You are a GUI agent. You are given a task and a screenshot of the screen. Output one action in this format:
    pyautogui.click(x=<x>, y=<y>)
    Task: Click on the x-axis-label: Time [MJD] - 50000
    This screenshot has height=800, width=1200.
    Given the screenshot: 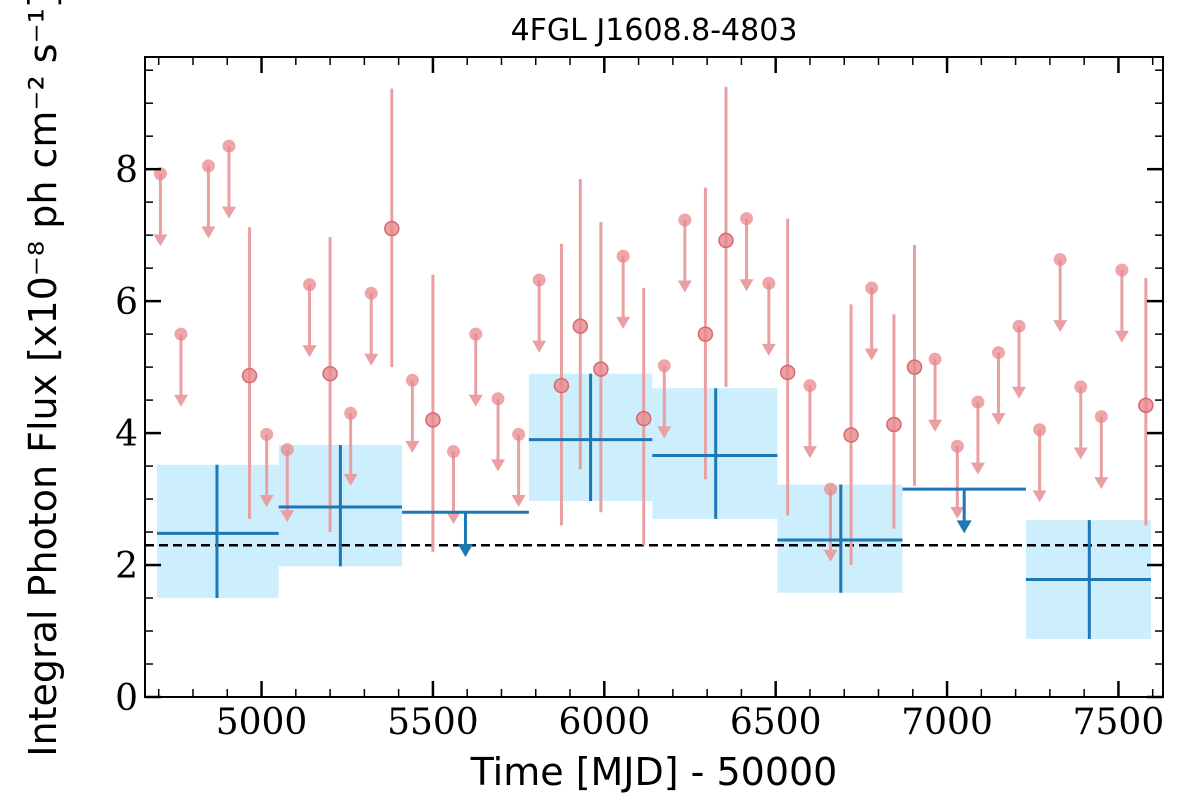 What is the action you would take?
    pyautogui.click(x=654, y=772)
    